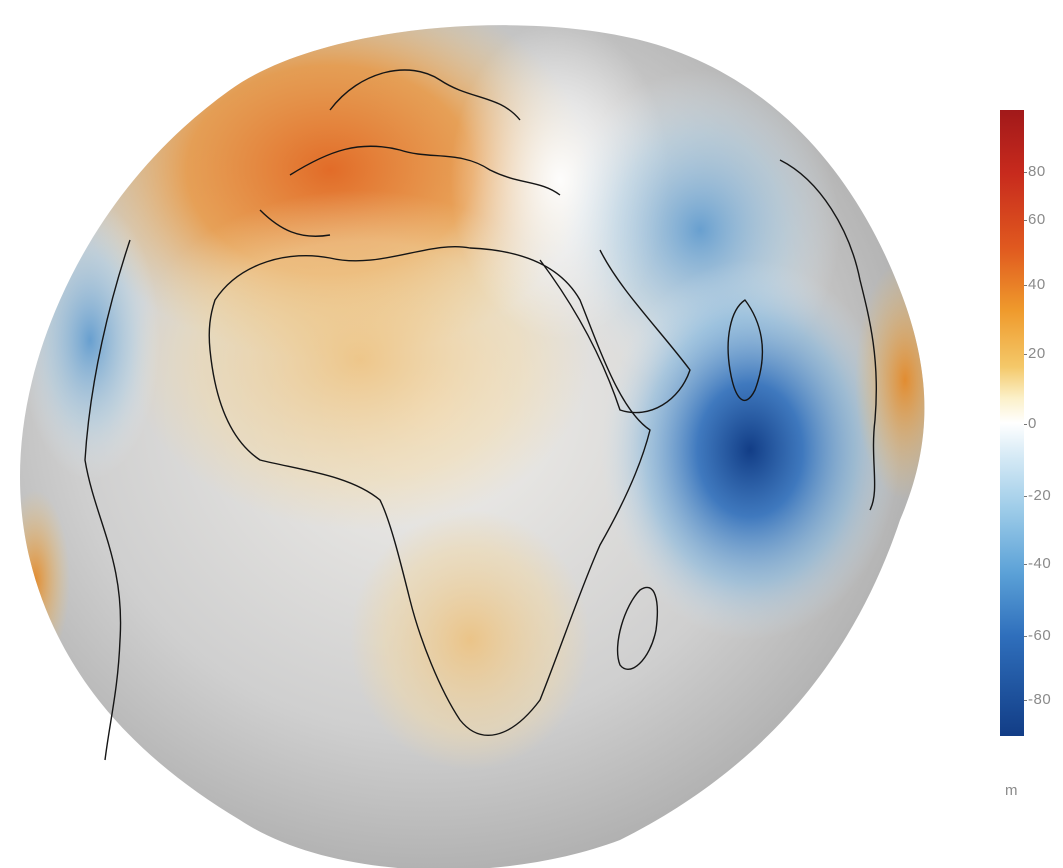 This screenshot has width=1063, height=868. I want to click on colorbar-label-40: 40, so click(1037, 284).